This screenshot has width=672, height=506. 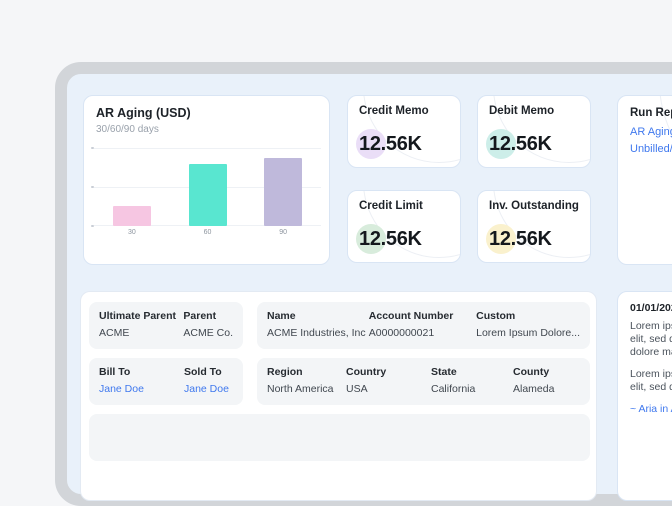 What do you see at coordinates (522, 111) in the screenshot?
I see `debit-memo-title: Debit Memo` at bounding box center [522, 111].